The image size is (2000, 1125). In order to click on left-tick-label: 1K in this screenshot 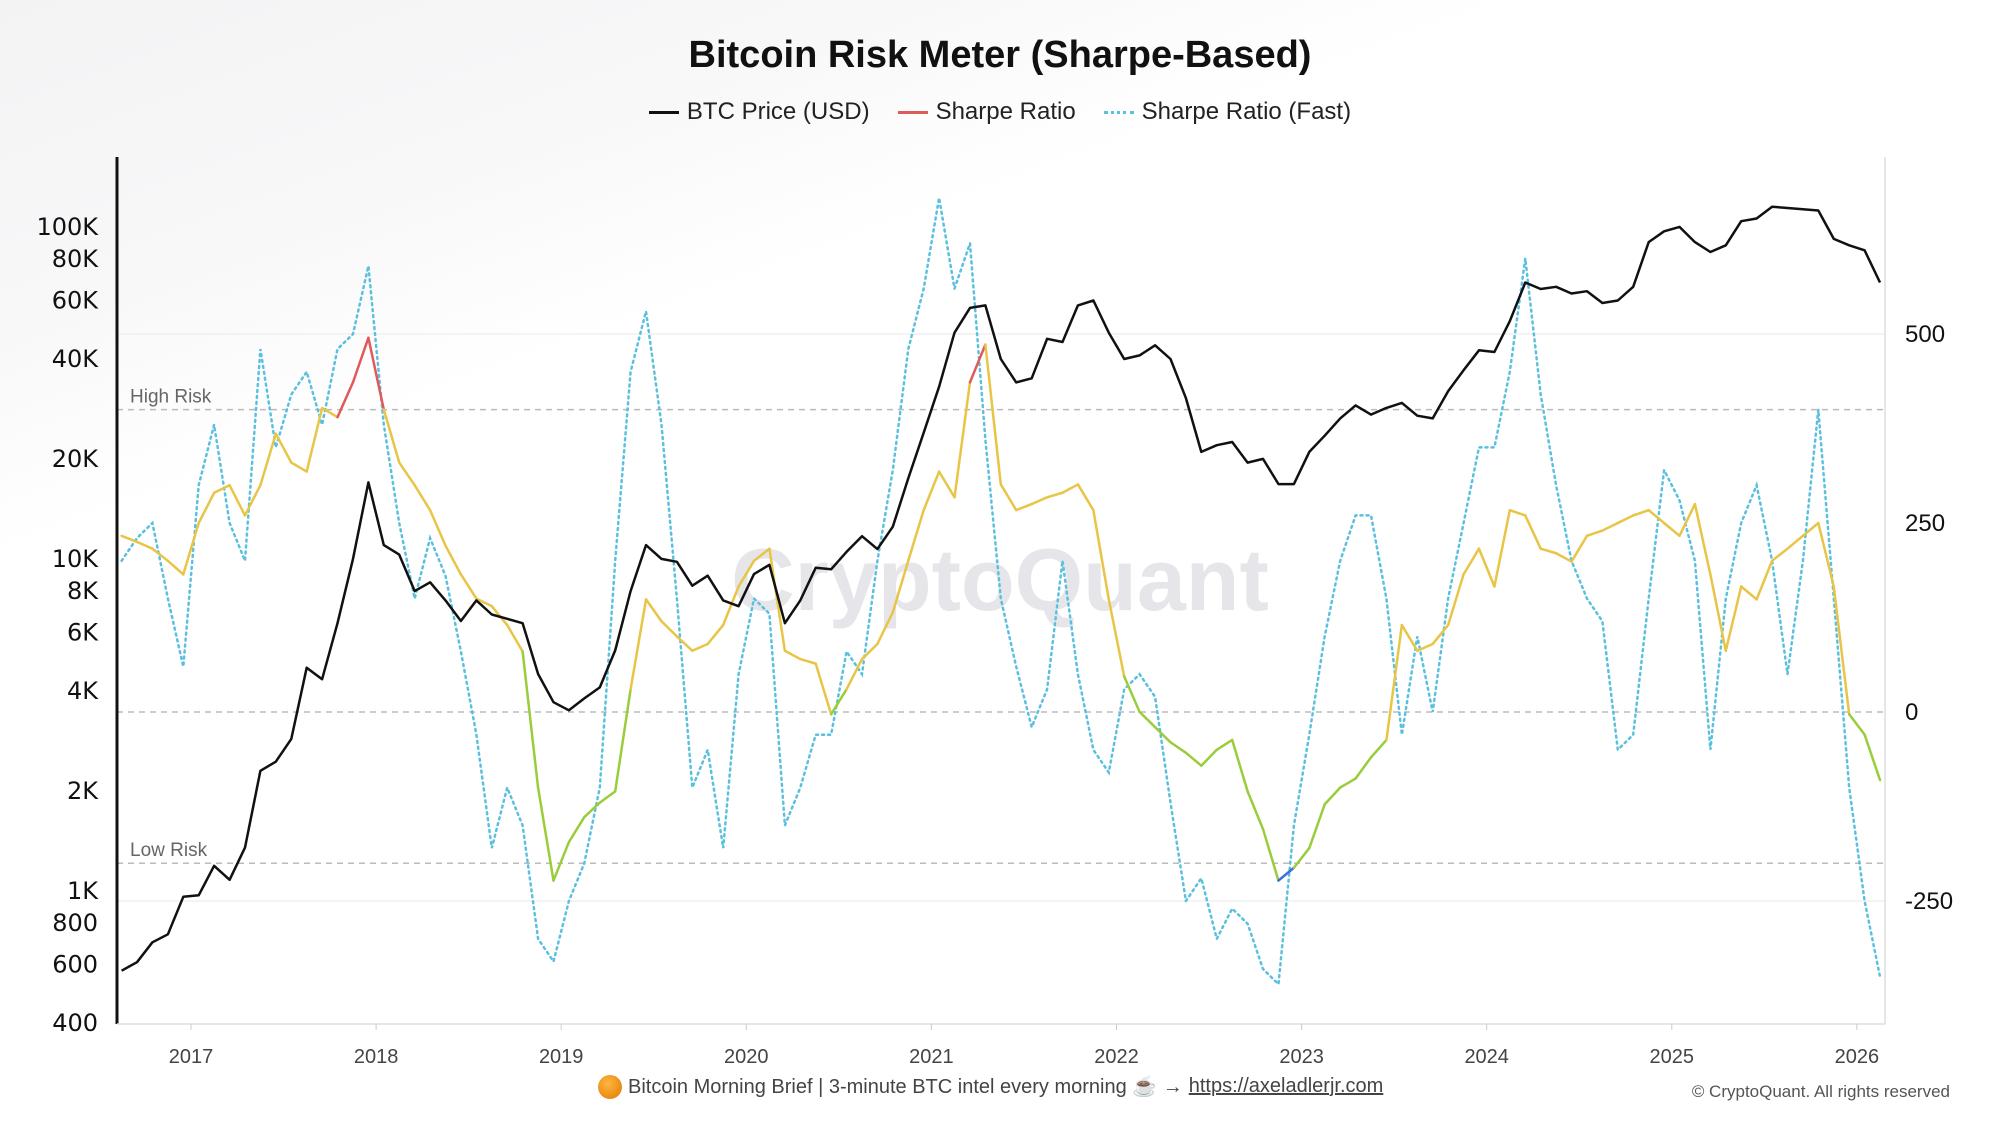, I will do `click(83, 891)`.